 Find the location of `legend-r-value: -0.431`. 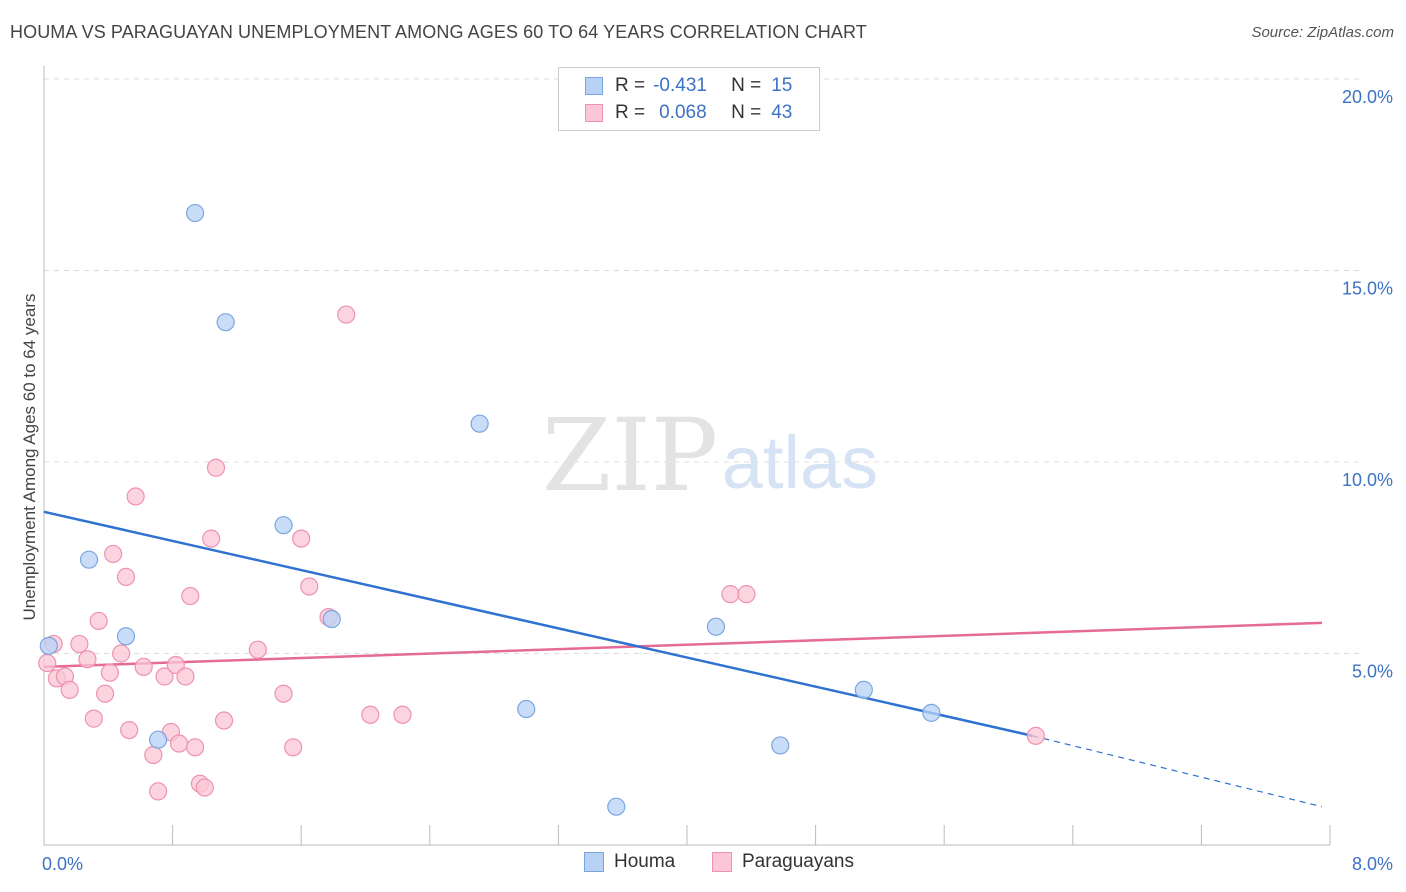

legend-r-value: -0.431 is located at coordinates (680, 85).